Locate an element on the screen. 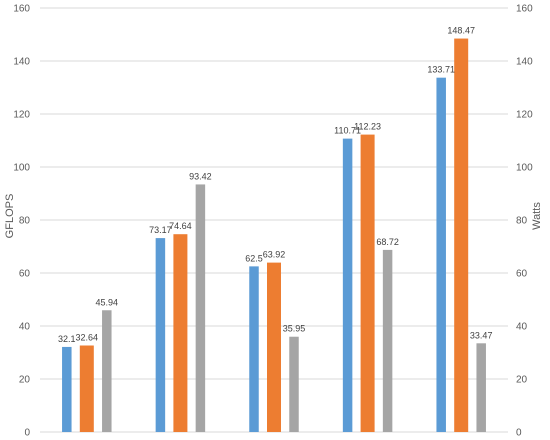 Image resolution: width=550 pixels, height=440 pixels. left-tick-label: 160 is located at coordinates (21, 9).